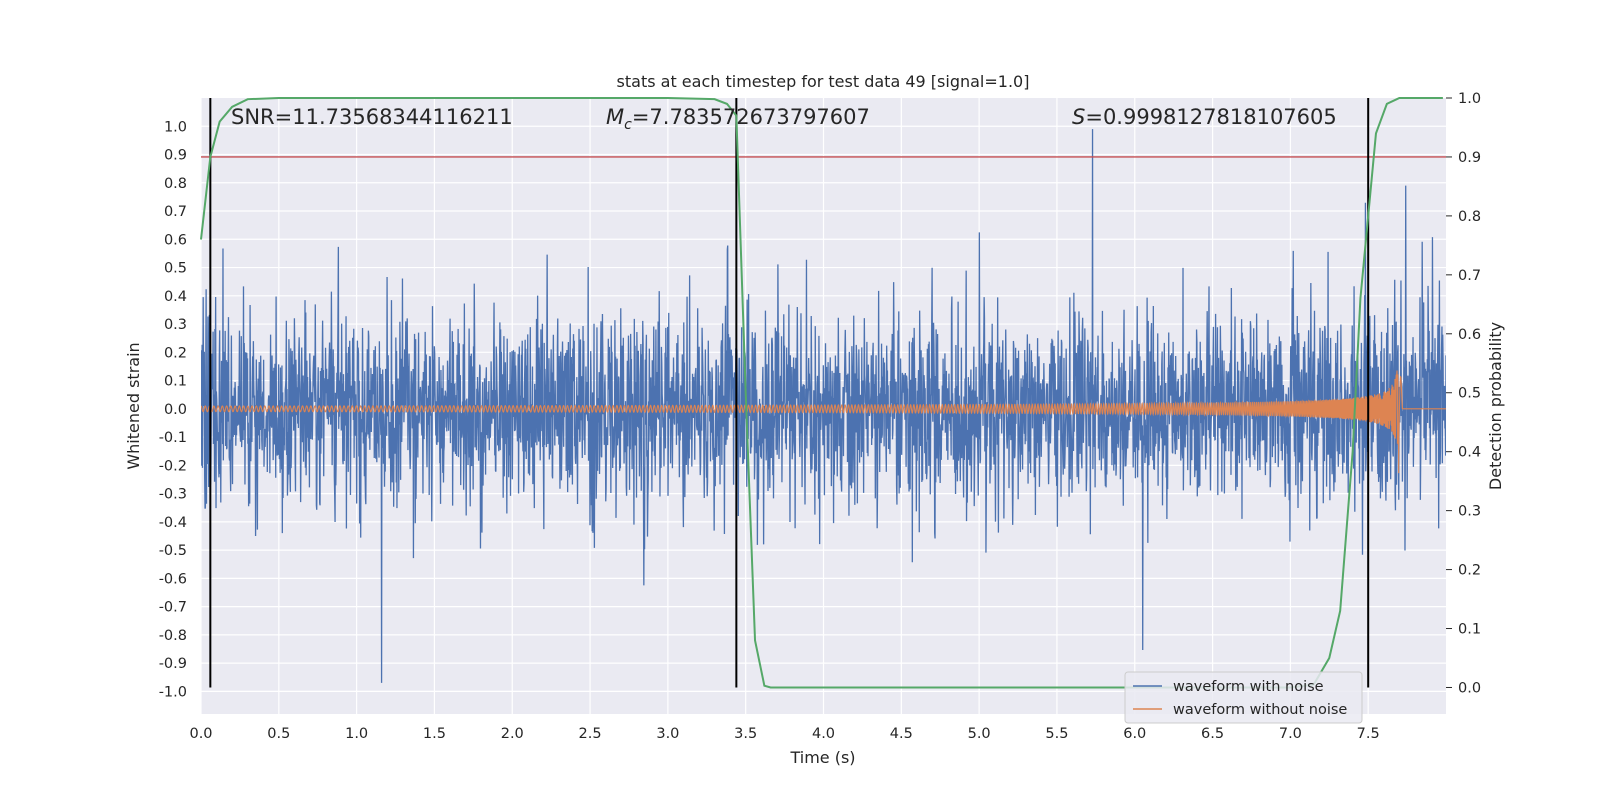 Image resolution: width=1600 pixels, height=800 pixels. What do you see at coordinates (356, 734) in the screenshot?
I see `x-tick-label: 1.0` at bounding box center [356, 734].